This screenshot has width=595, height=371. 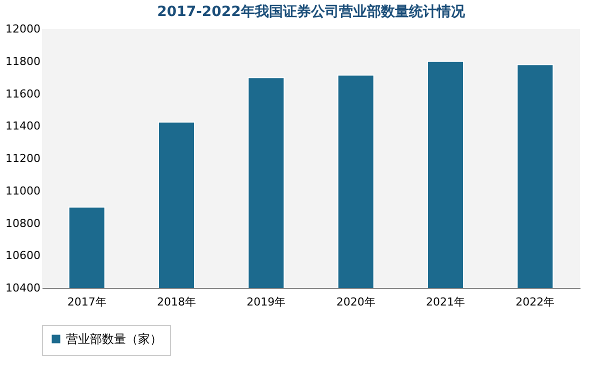 What do you see at coordinates (176, 302) in the screenshot?
I see `x-tick-label: 2018年` at bounding box center [176, 302].